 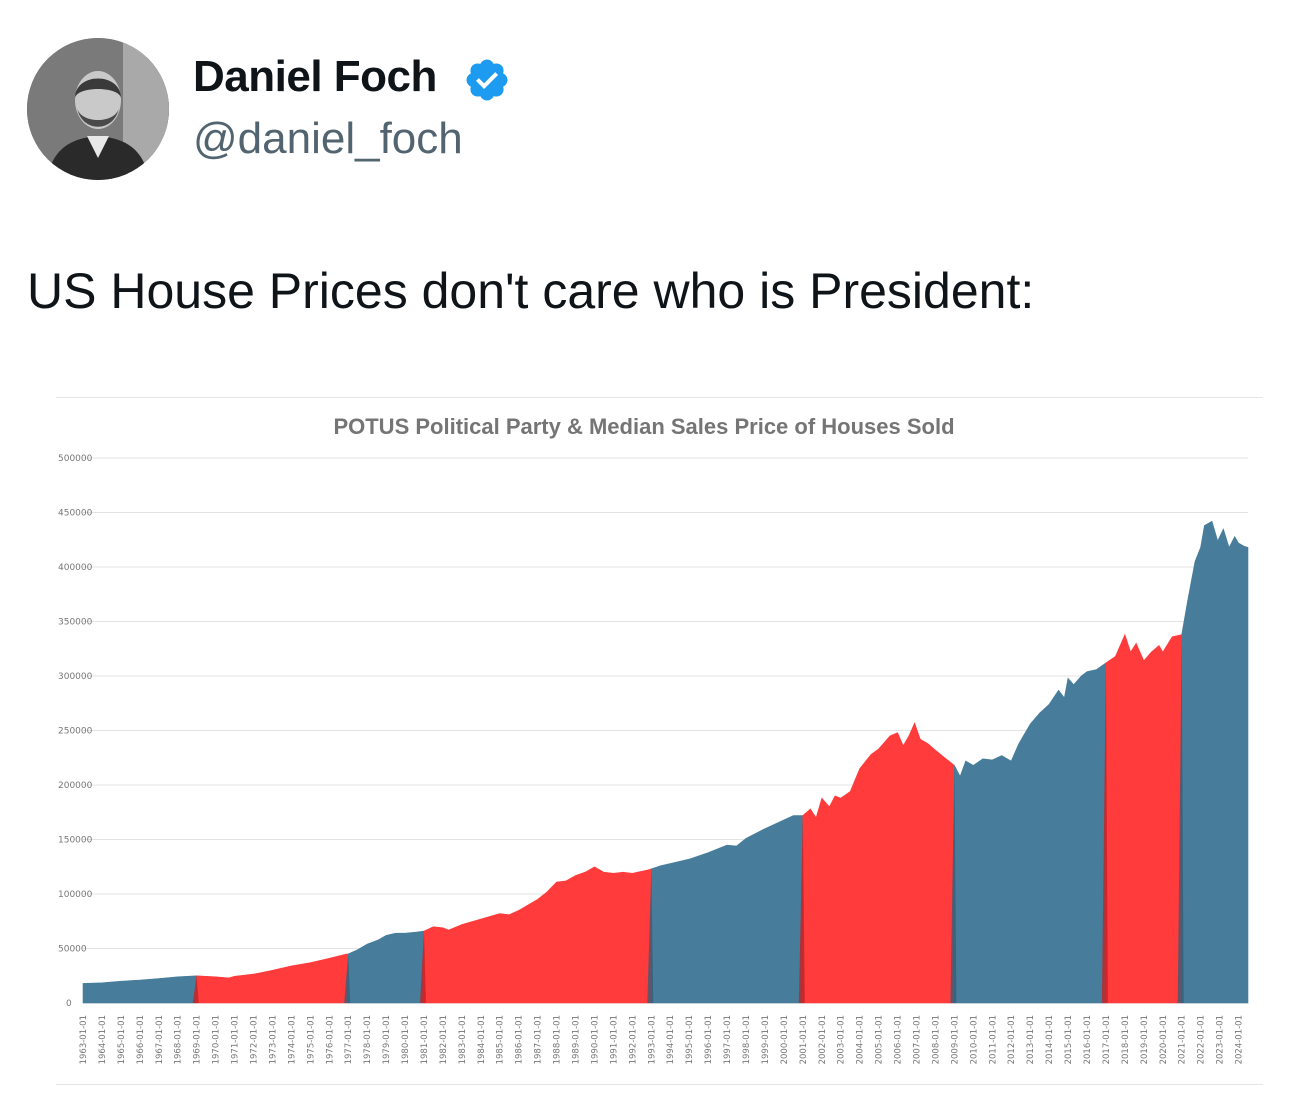 What do you see at coordinates (160, 1039) in the screenshot?
I see `x-tick-label: 1967-01-01` at bounding box center [160, 1039].